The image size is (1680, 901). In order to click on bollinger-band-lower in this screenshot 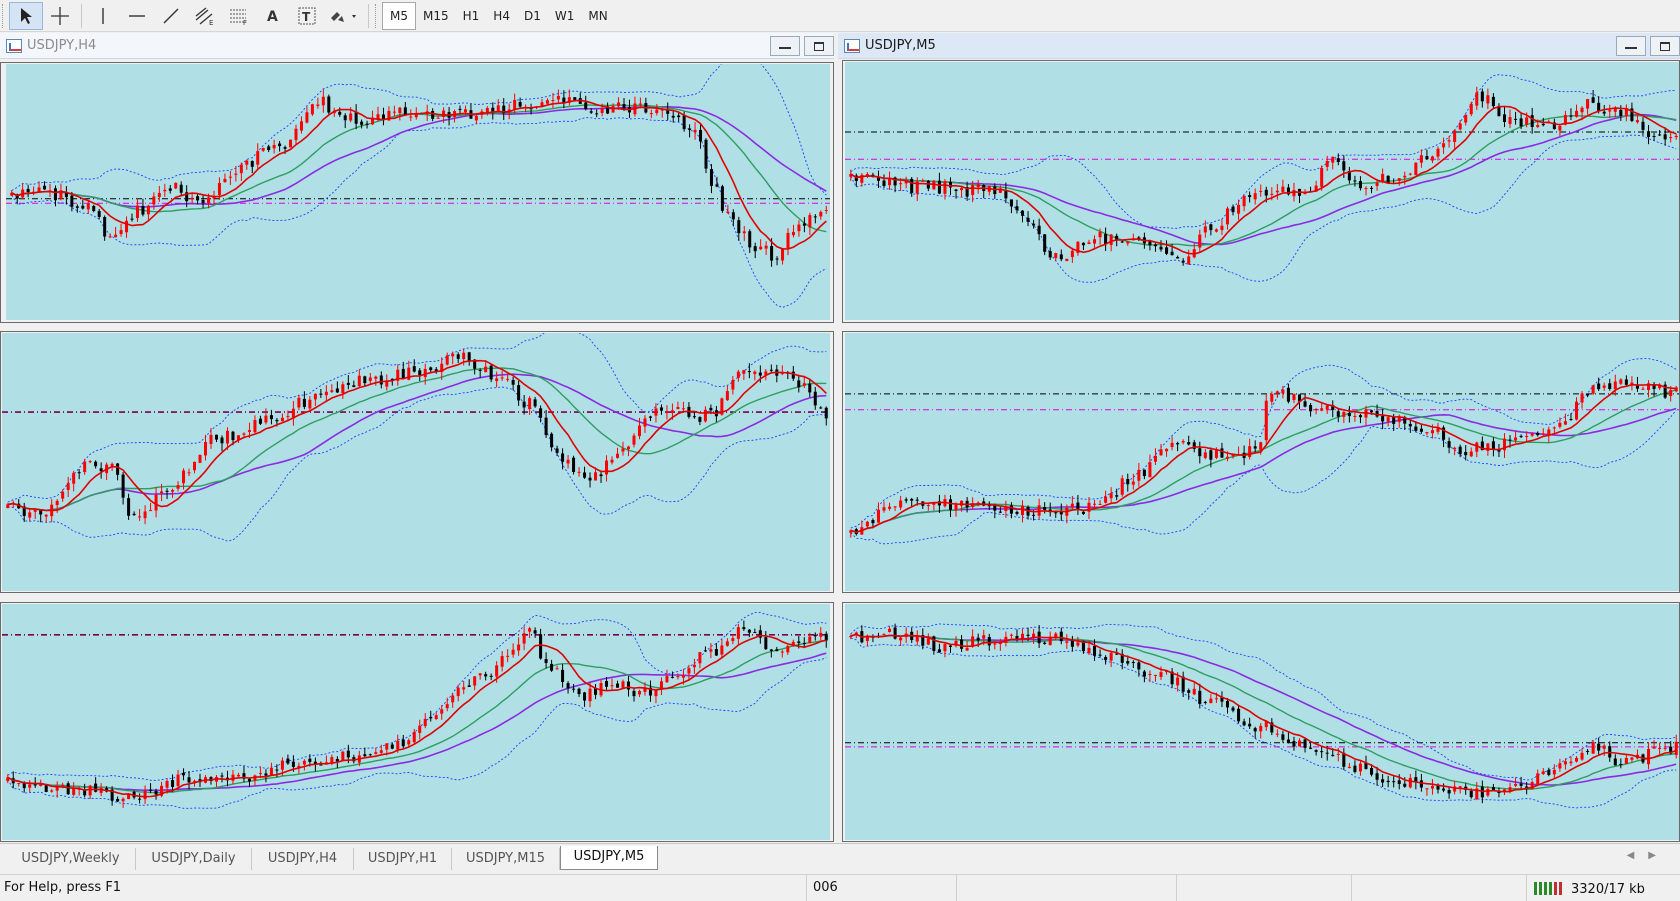, I will do `click(1263, 477)`.